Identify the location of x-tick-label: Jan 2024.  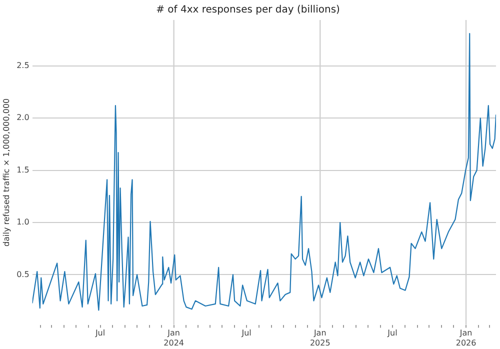
(174, 338).